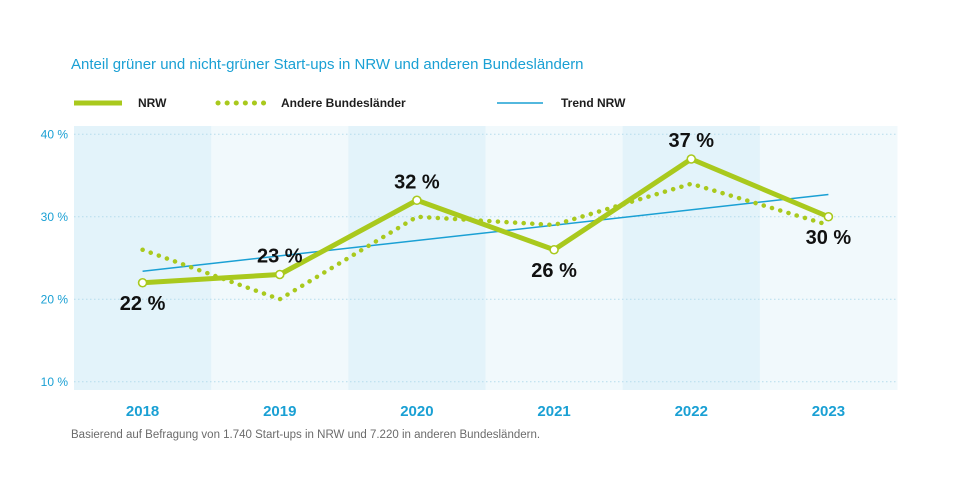  What do you see at coordinates (593, 103) in the screenshot?
I see `legend-label-trend: Trend NRW` at bounding box center [593, 103].